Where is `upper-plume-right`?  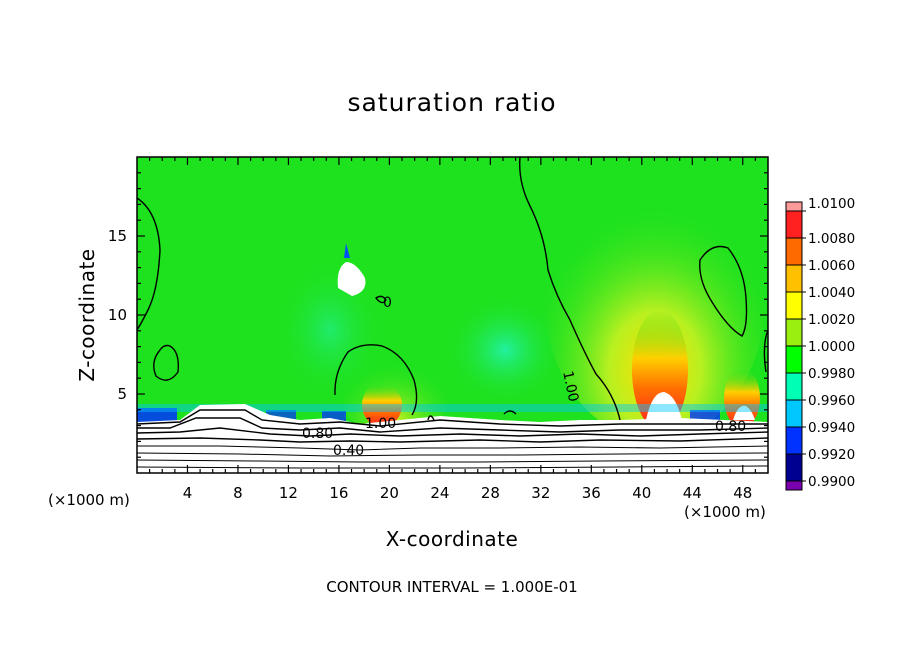
upper-plume-right is located at coordinates (655, 300).